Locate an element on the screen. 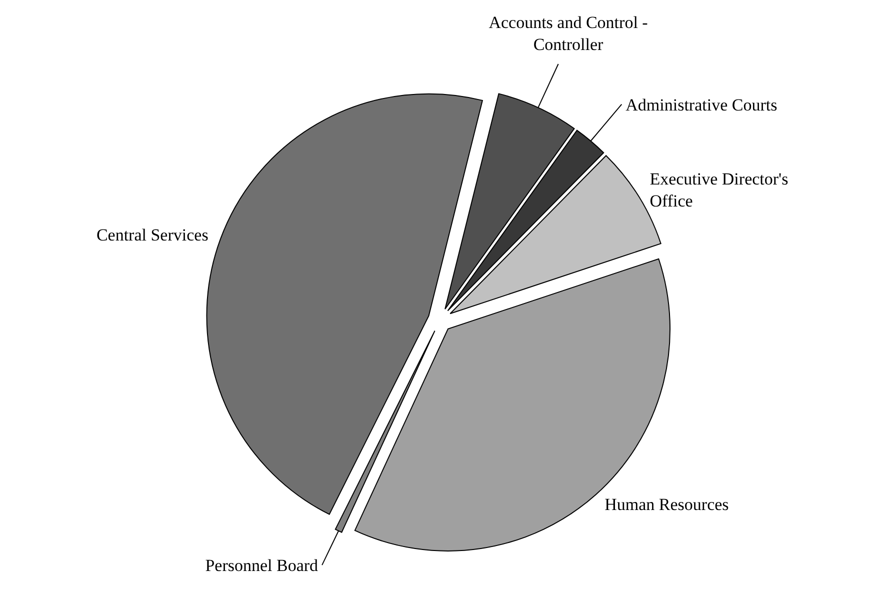 This screenshot has height=597, width=896. slice-label: Human Resources is located at coordinates (666, 504).